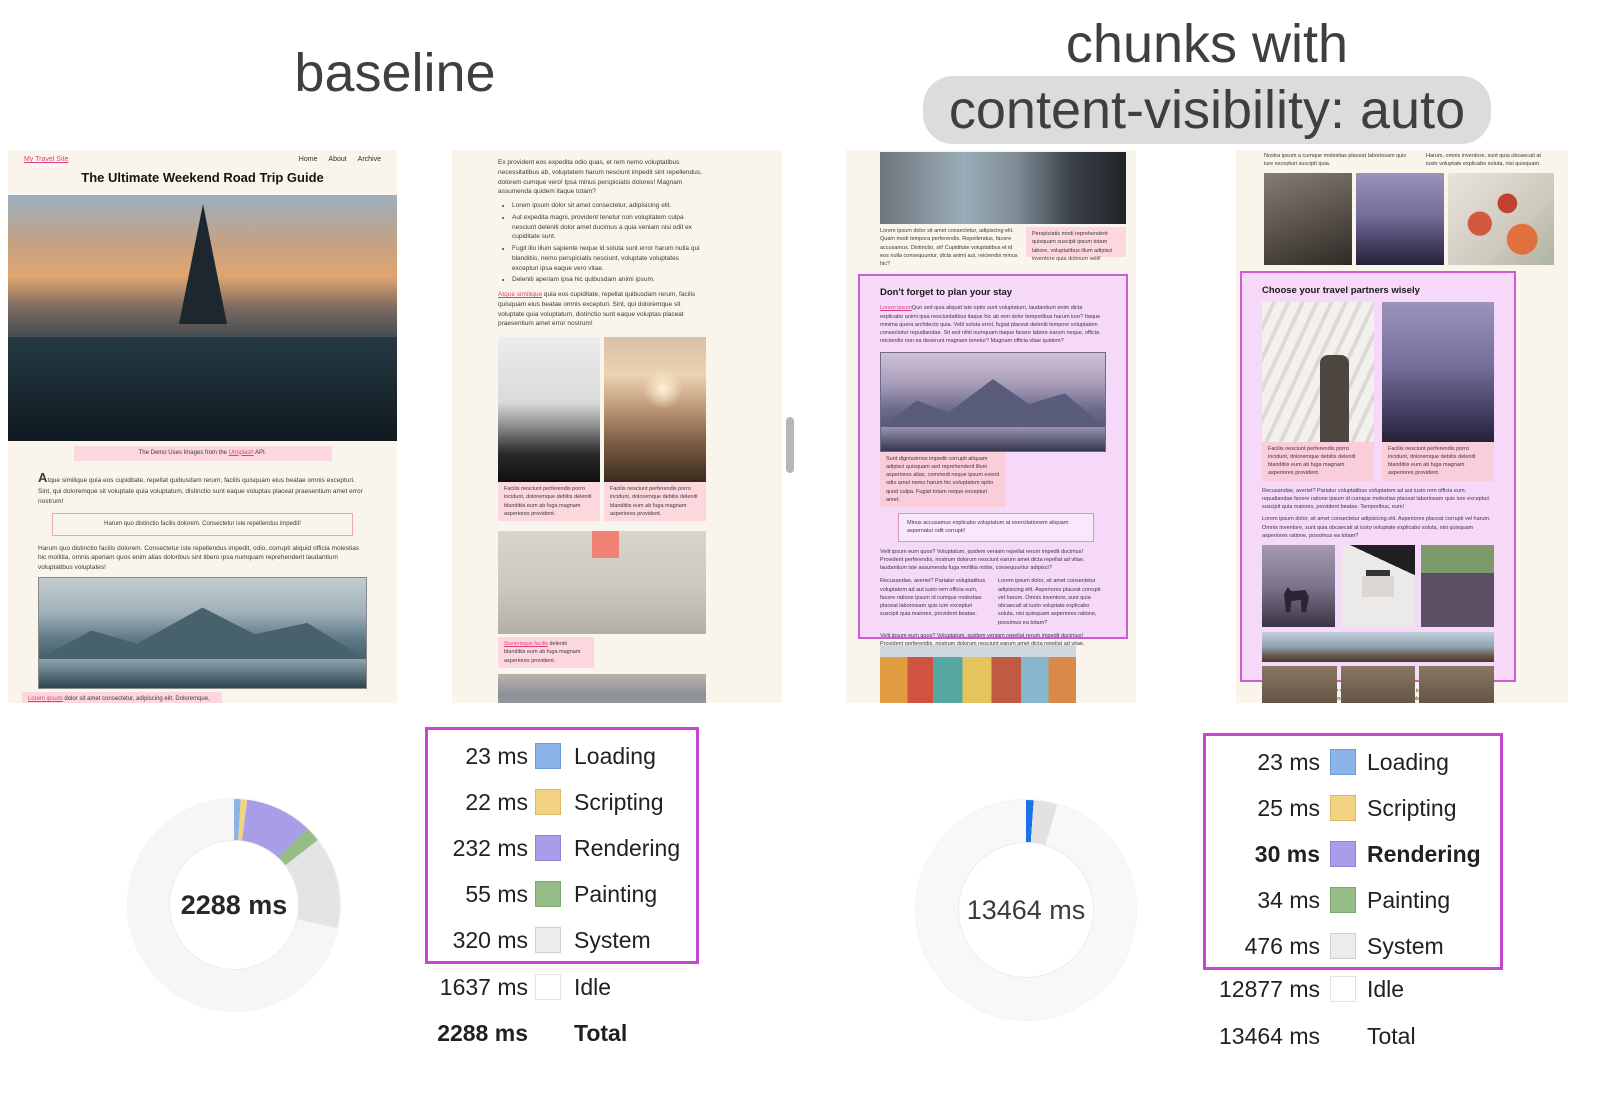  I want to click on legend-value: 320 ms, so click(490, 939).